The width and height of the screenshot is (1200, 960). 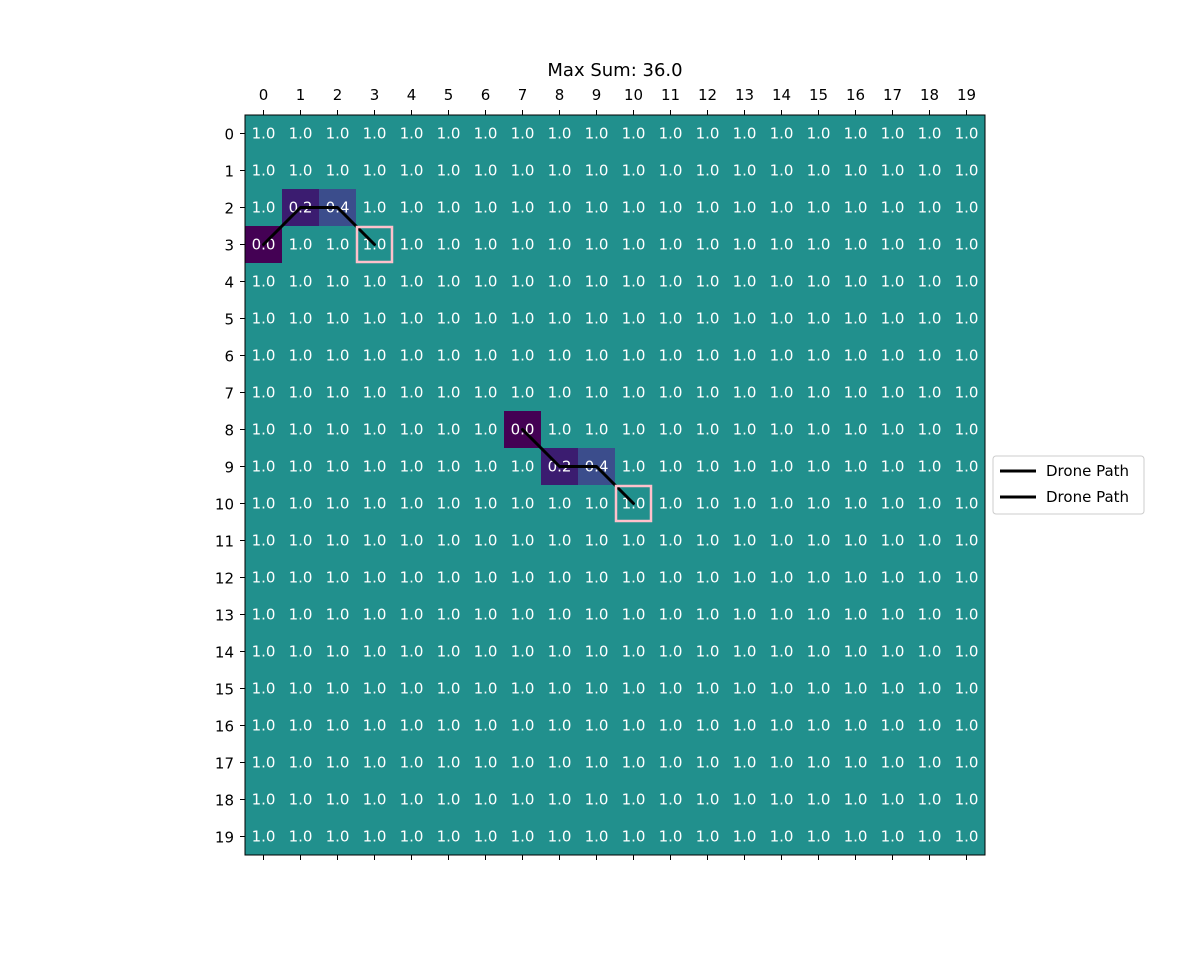 I want to click on y-tick-label: 0, so click(x=229, y=135).